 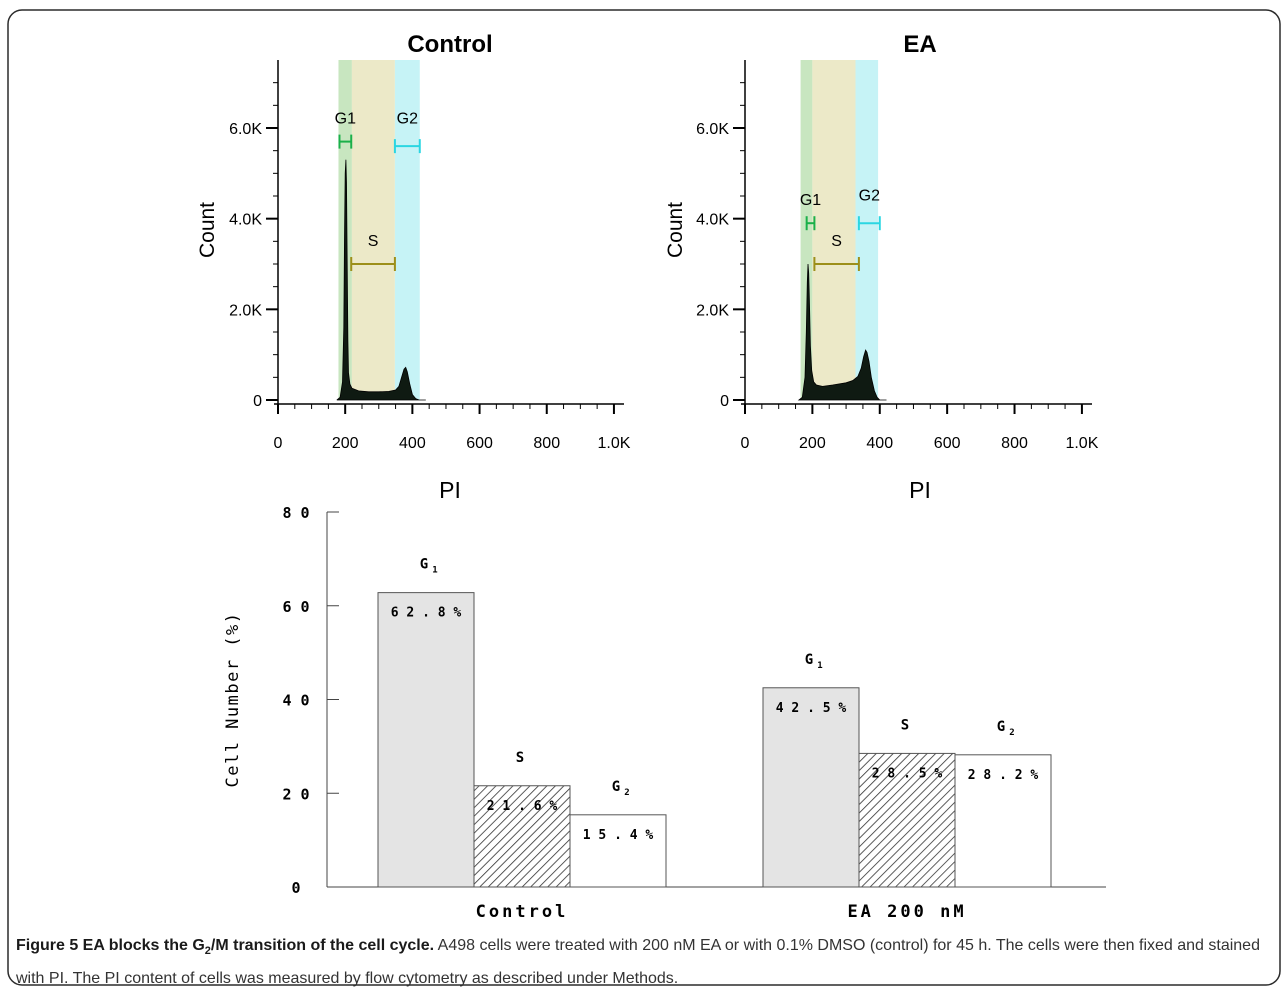 I want to click on bar-value-label: 1 5 . 4 %, so click(x=618, y=835).